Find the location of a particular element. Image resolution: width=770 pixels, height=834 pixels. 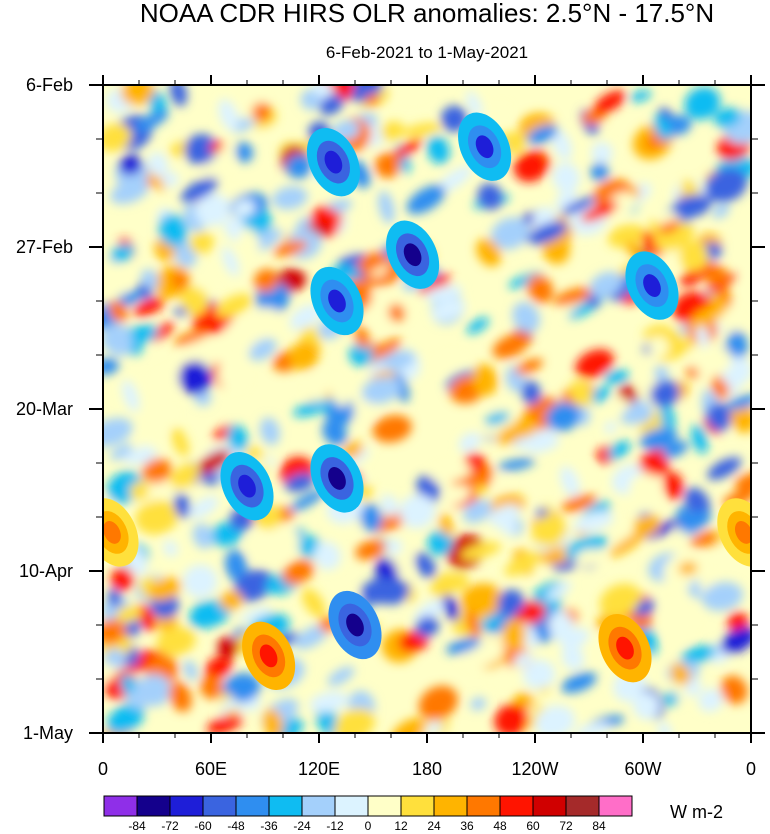

colorbar-label: -48 is located at coordinates (236, 826).